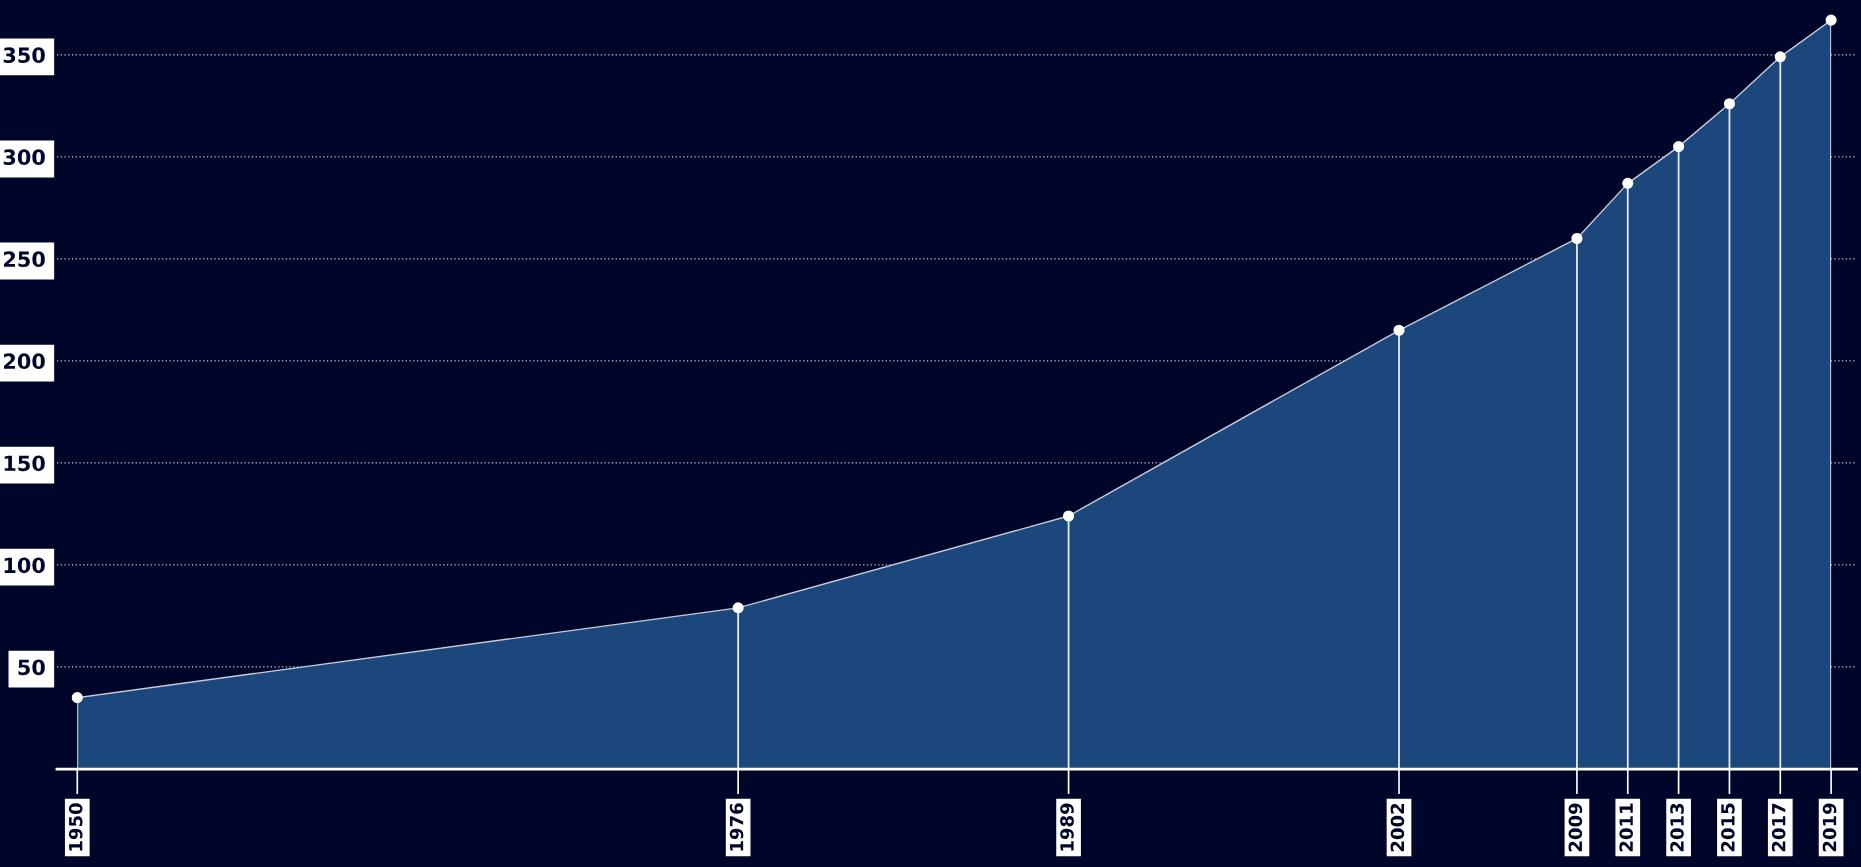 This screenshot has width=1861, height=867. What do you see at coordinates (1067, 827) in the screenshot?
I see `x-tick-label: 1989` at bounding box center [1067, 827].